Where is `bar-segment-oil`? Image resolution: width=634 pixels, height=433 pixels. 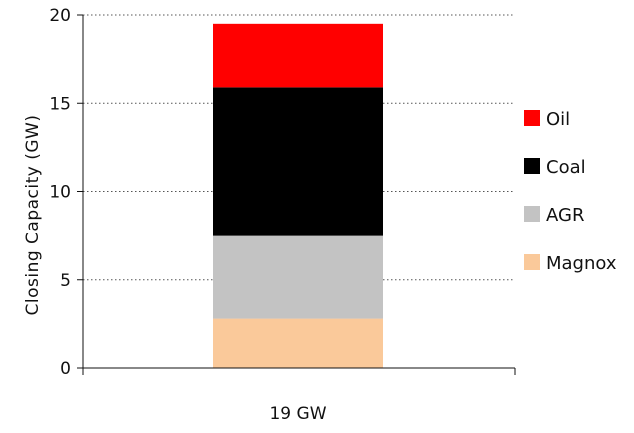
bar-segment-oil is located at coordinates (298, 55).